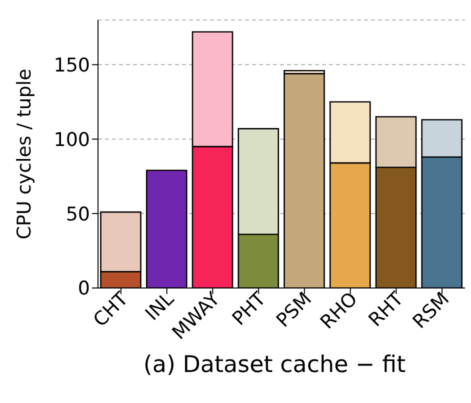 The height and width of the screenshot is (403, 471). Describe the element at coordinates (25, 154) in the screenshot. I see `y-axis-title: CPU cycles / tuple` at that location.